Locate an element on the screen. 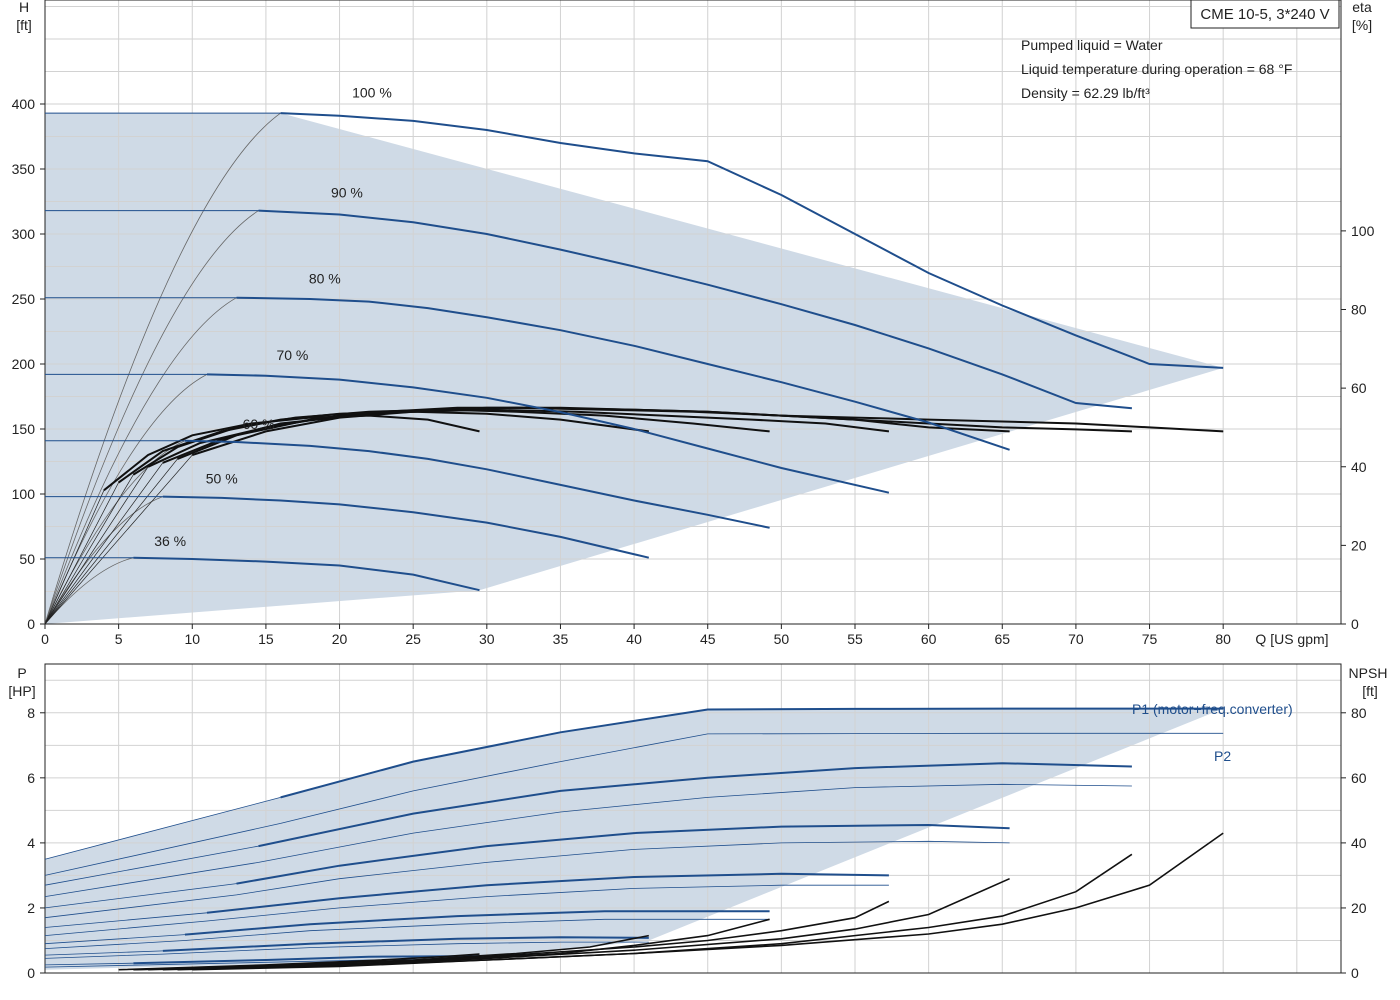 The image size is (1400, 1000). top-right-axis-title: eta is located at coordinates (1362, 7).